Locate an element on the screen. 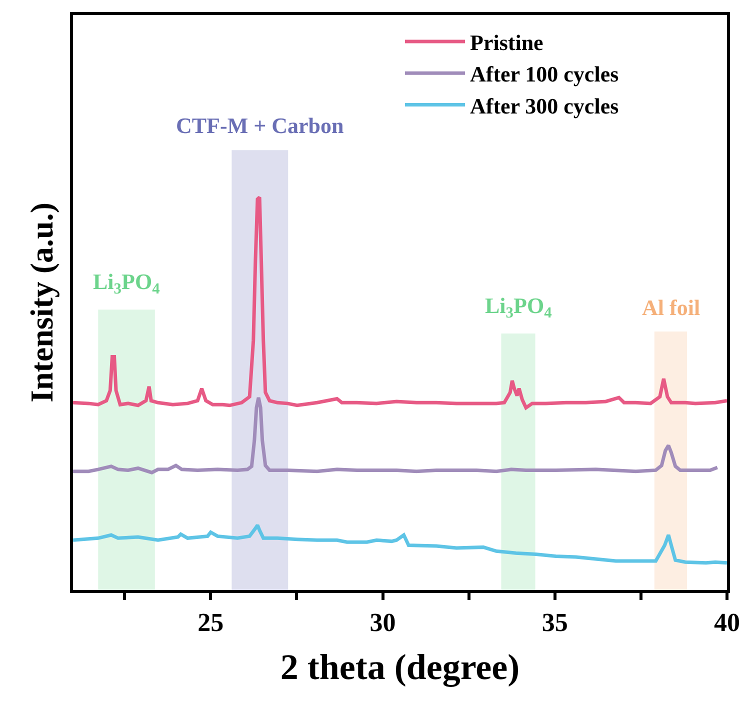 The image size is (752, 715). legend-label: After 100 cycles is located at coordinates (545, 74).